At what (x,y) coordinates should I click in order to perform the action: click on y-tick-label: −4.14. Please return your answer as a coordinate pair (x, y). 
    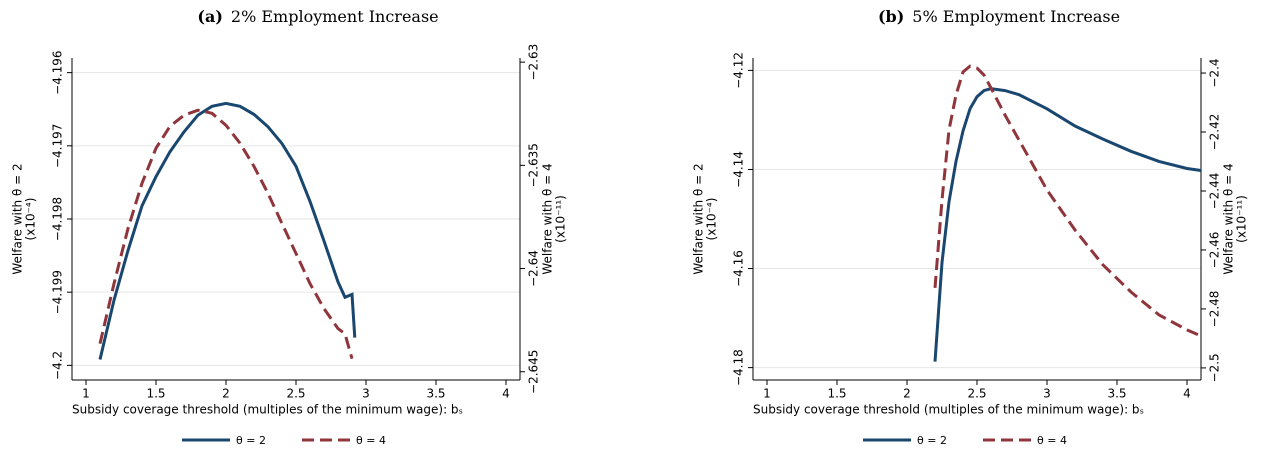
    Looking at the image, I should click on (739, 169).